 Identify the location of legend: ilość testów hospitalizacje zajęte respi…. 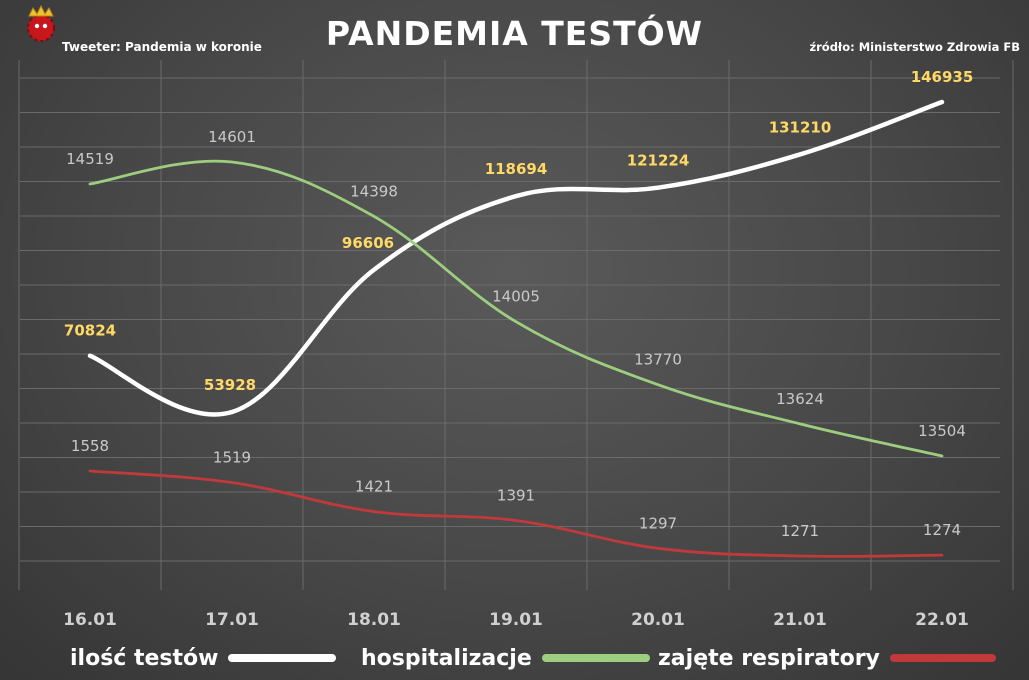
(514, 658).